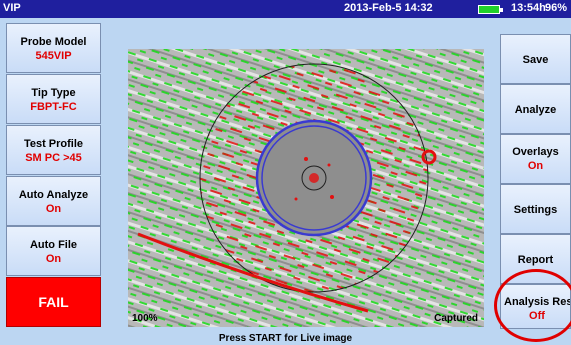  What do you see at coordinates (53, 259) in the screenshot?
I see `auto-file-value: On` at bounding box center [53, 259].